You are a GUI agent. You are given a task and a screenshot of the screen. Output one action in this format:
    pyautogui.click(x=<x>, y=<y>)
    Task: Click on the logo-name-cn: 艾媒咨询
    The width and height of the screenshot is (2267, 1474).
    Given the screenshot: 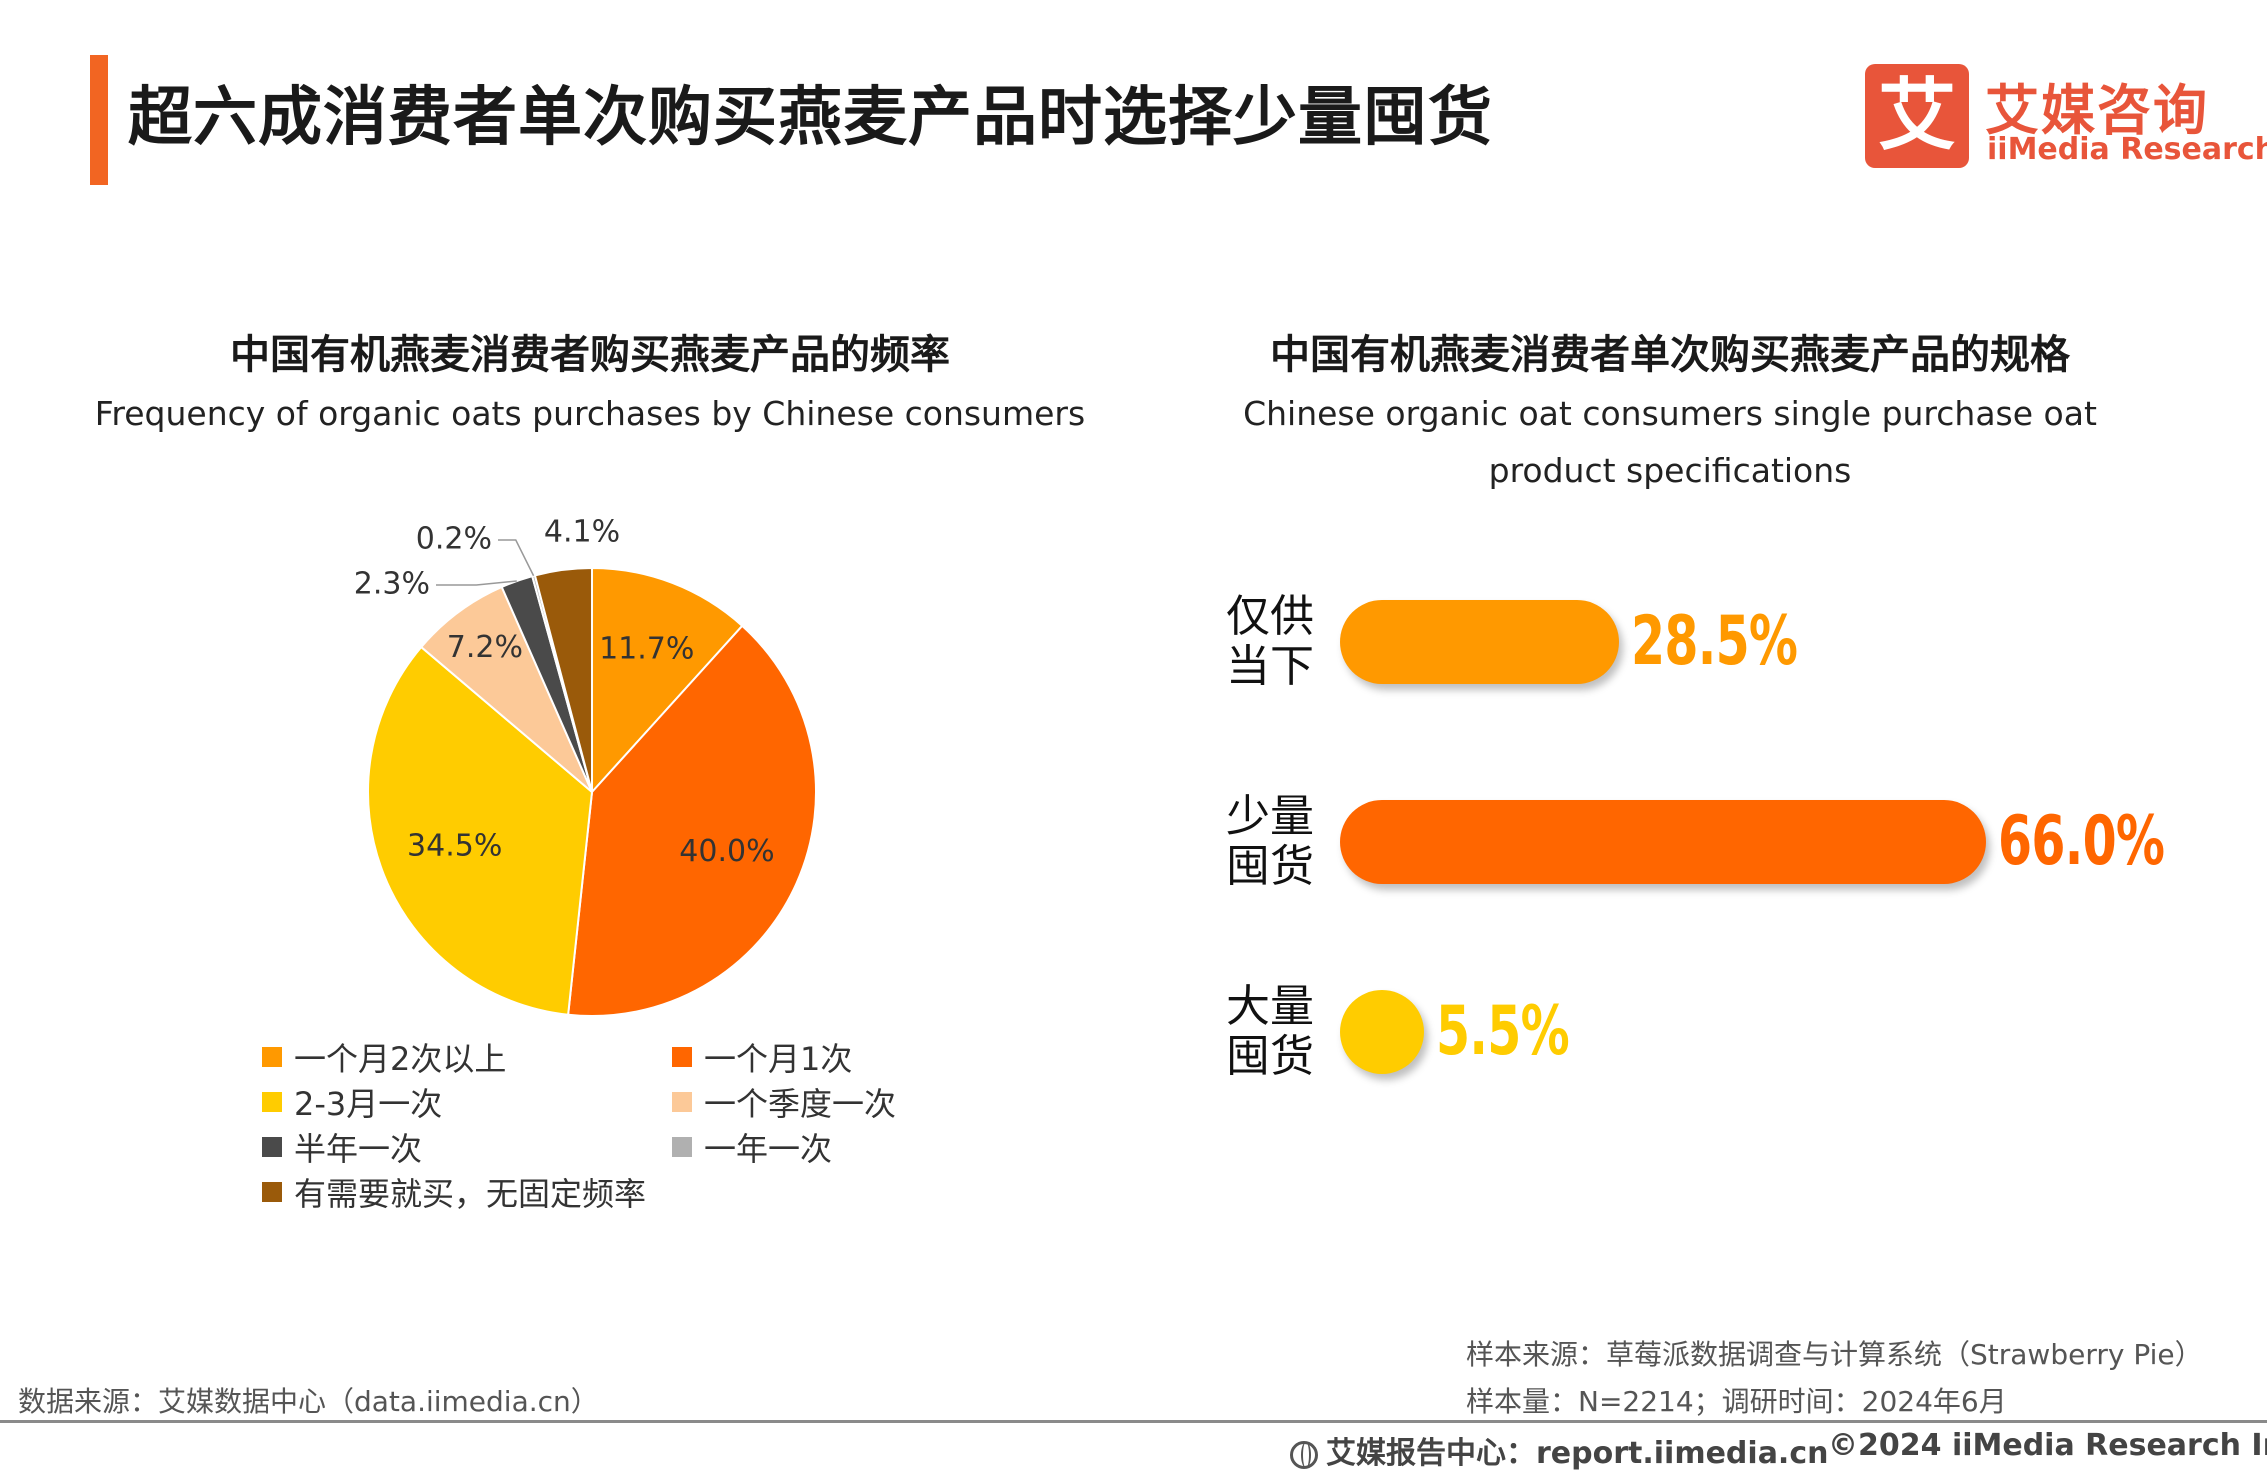 What is the action you would take?
    pyautogui.click(x=2097, y=110)
    